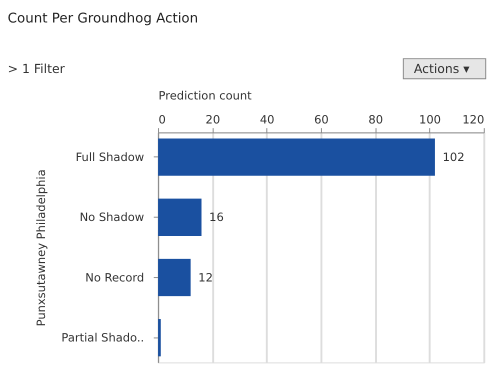  Describe the element at coordinates (453, 157) in the screenshot. I see `data-label: 102` at that location.